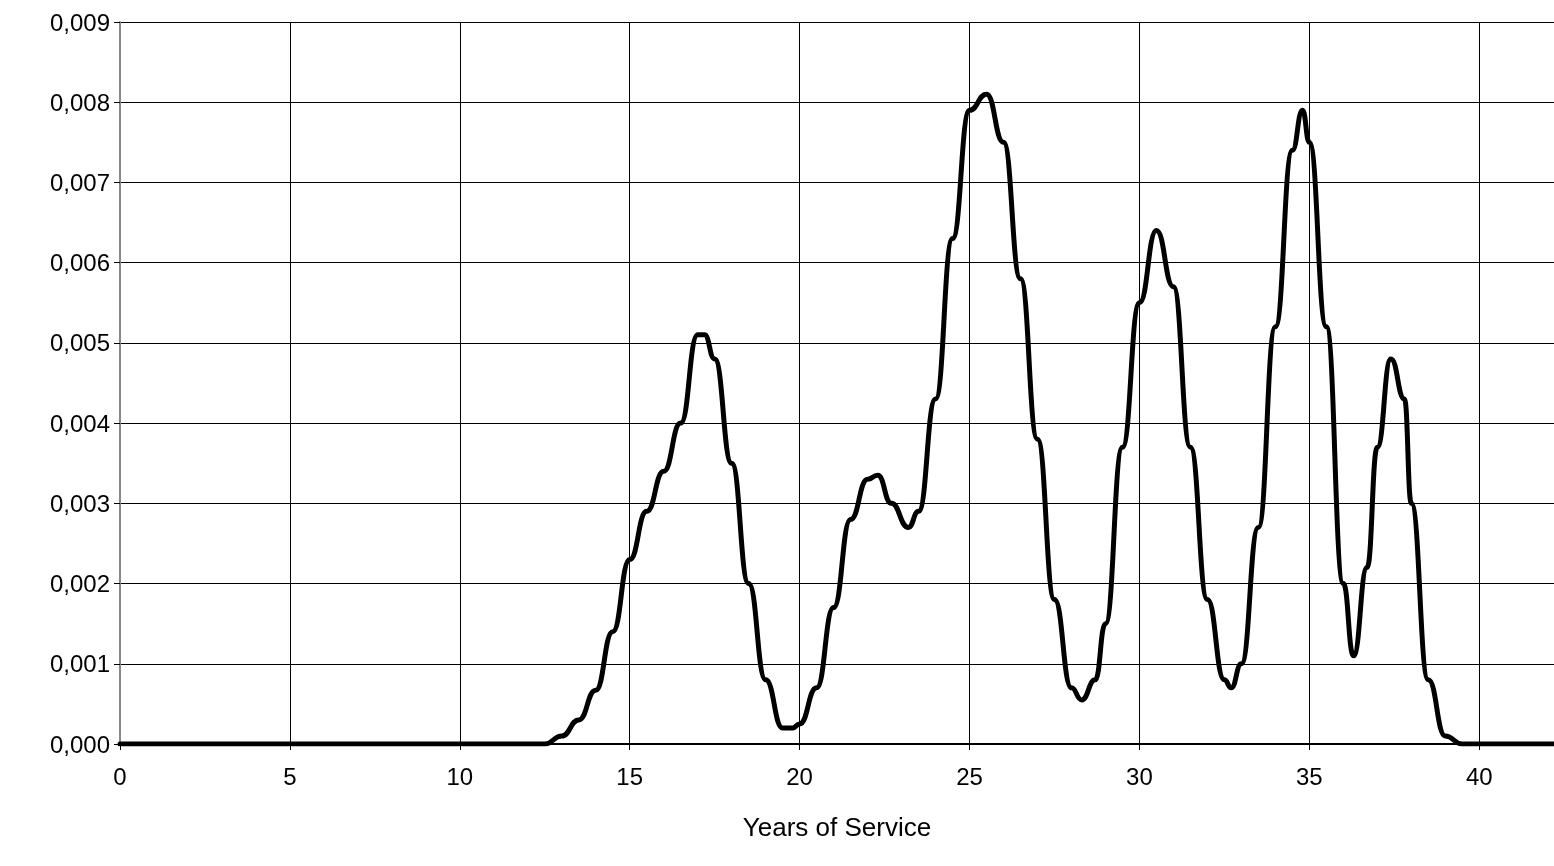 This screenshot has height=866, width=1554. What do you see at coordinates (79, 423) in the screenshot?
I see `y-tick-label: 0,004` at bounding box center [79, 423].